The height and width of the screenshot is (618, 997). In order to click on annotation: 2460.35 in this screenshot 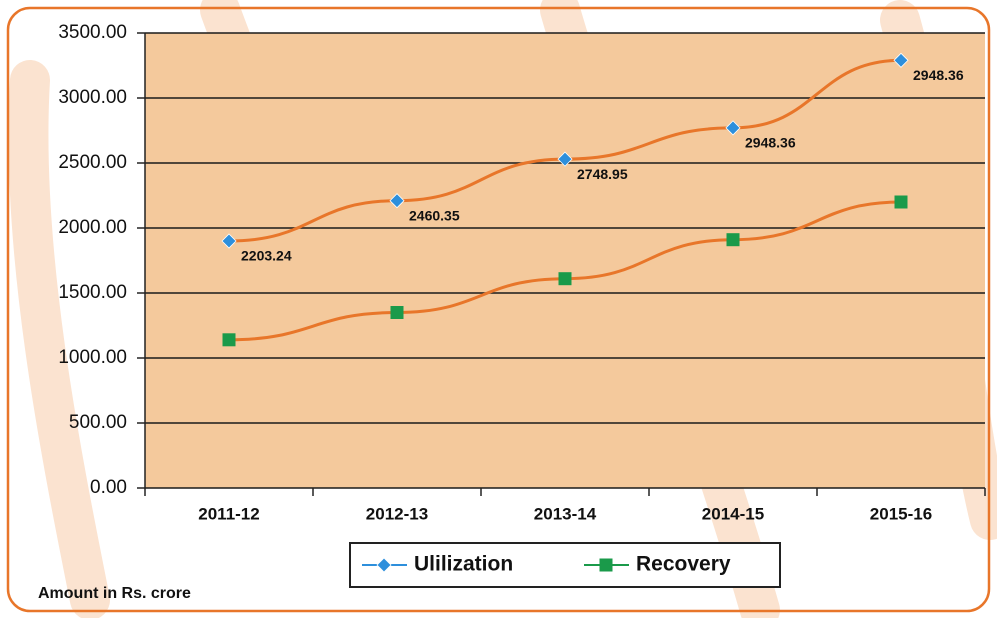, I will do `click(434, 215)`.